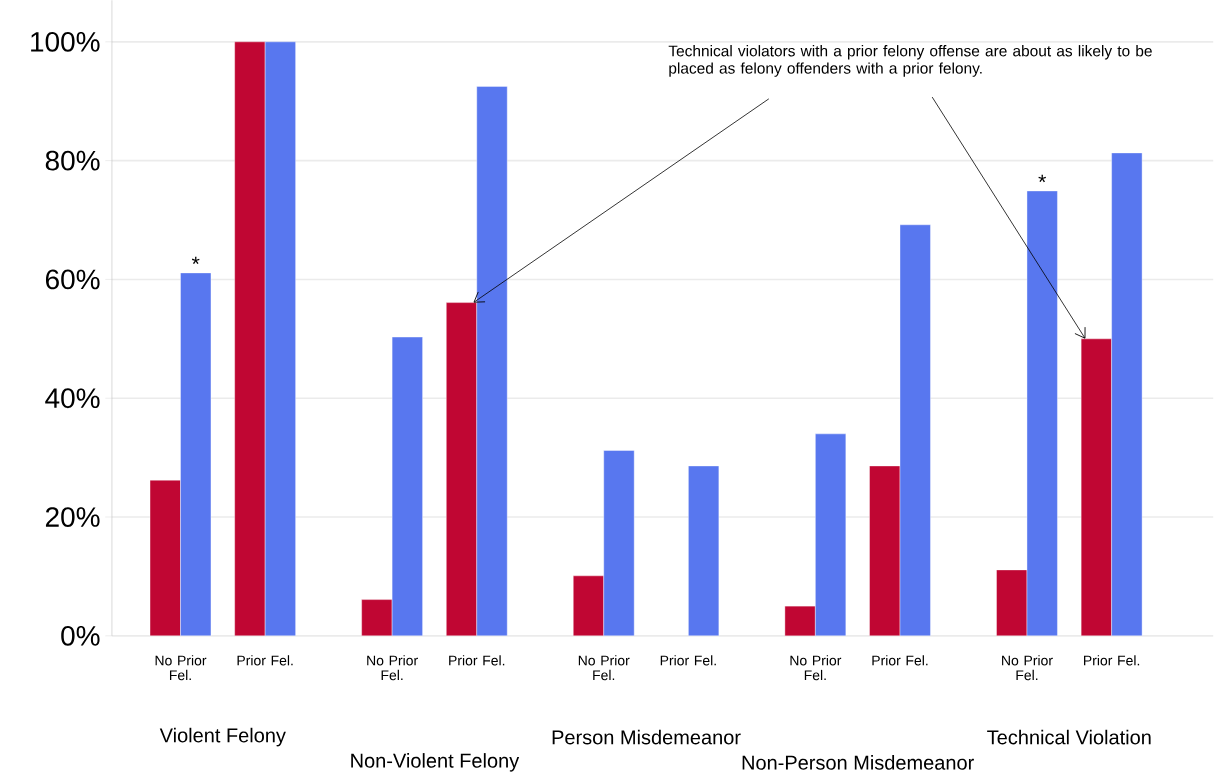 Image resolution: width=1214 pixels, height=777 pixels. Describe the element at coordinates (858, 762) in the screenshot. I see `text: Non-Person Misdemeanor` at that location.